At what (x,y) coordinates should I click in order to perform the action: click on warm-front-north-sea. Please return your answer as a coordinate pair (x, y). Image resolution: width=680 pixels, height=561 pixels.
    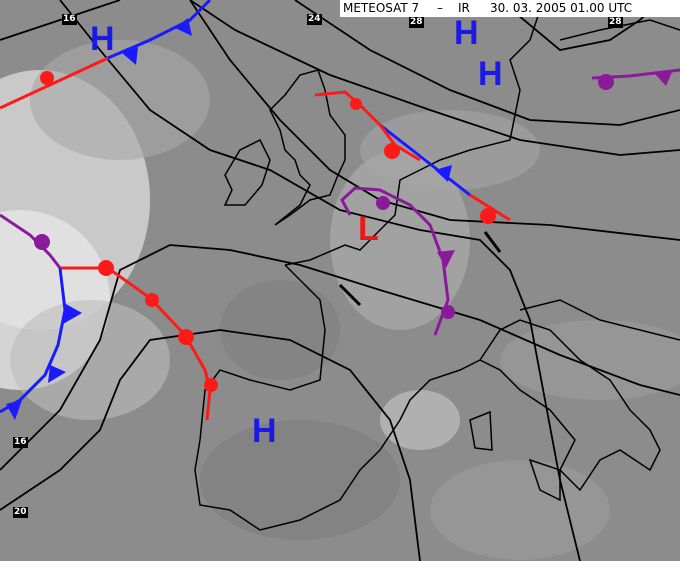
    Looking at the image, I should click on (412, 157).